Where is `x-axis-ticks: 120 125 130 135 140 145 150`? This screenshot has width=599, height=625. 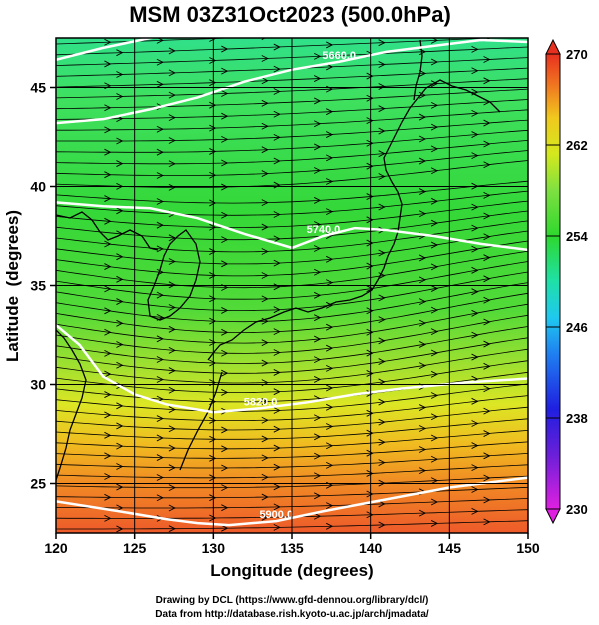 x-axis-ticks: 120 125 130 135 140 145 150 is located at coordinates (292, 544).